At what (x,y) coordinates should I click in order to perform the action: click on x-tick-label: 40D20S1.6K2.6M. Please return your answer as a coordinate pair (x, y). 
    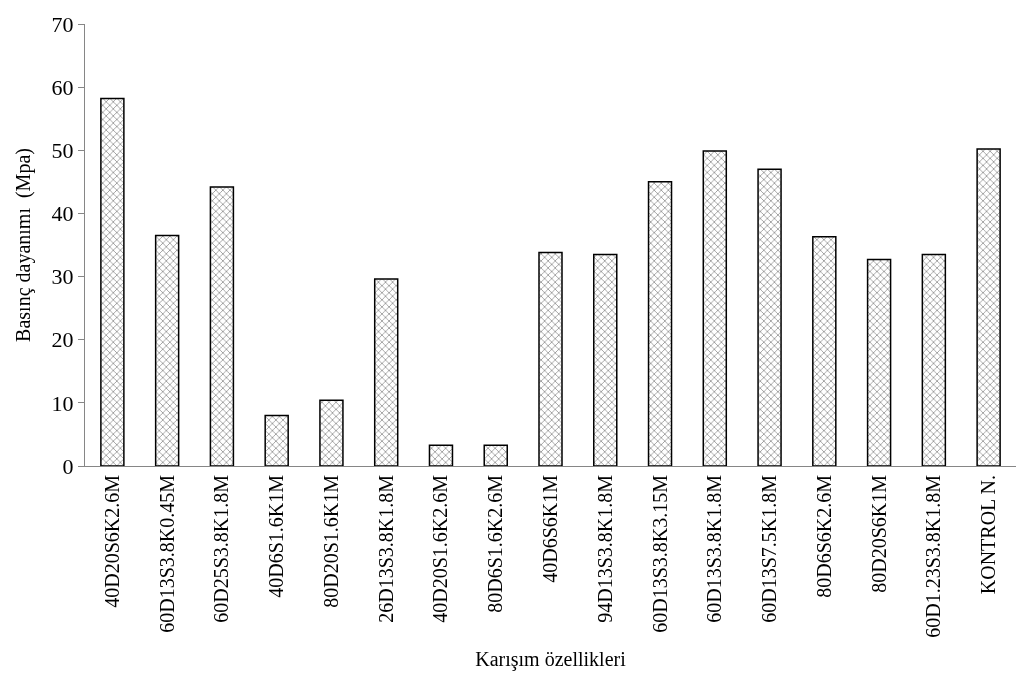
    Looking at the image, I should click on (440, 548).